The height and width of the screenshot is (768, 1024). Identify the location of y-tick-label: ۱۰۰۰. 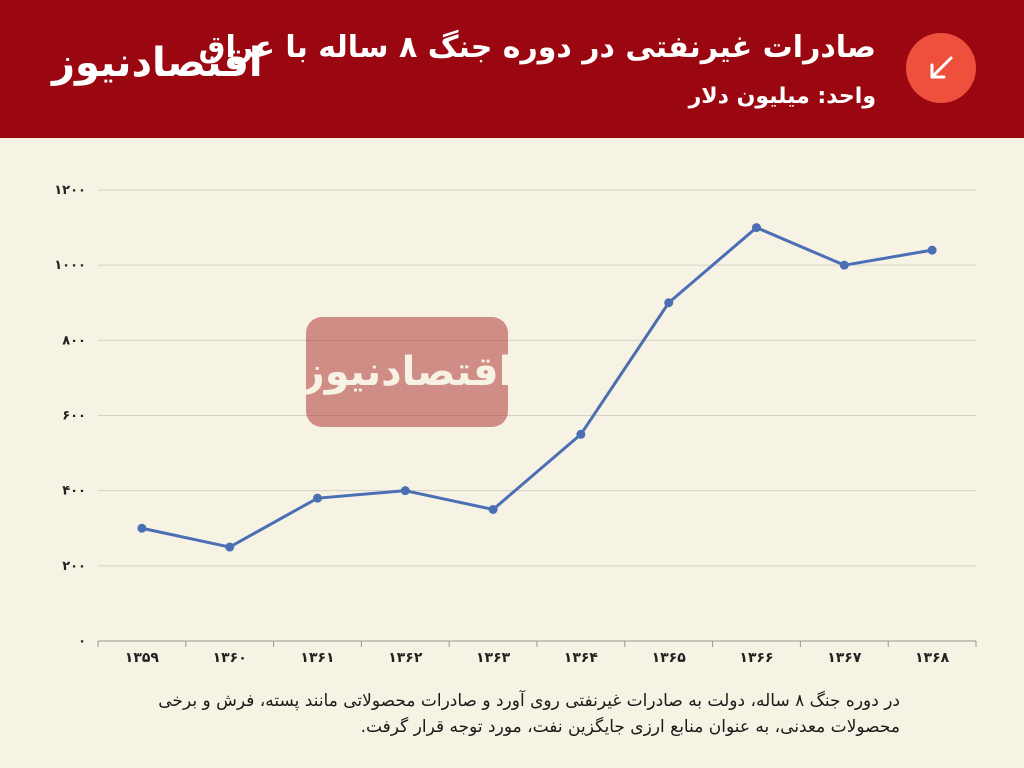
(70, 265).